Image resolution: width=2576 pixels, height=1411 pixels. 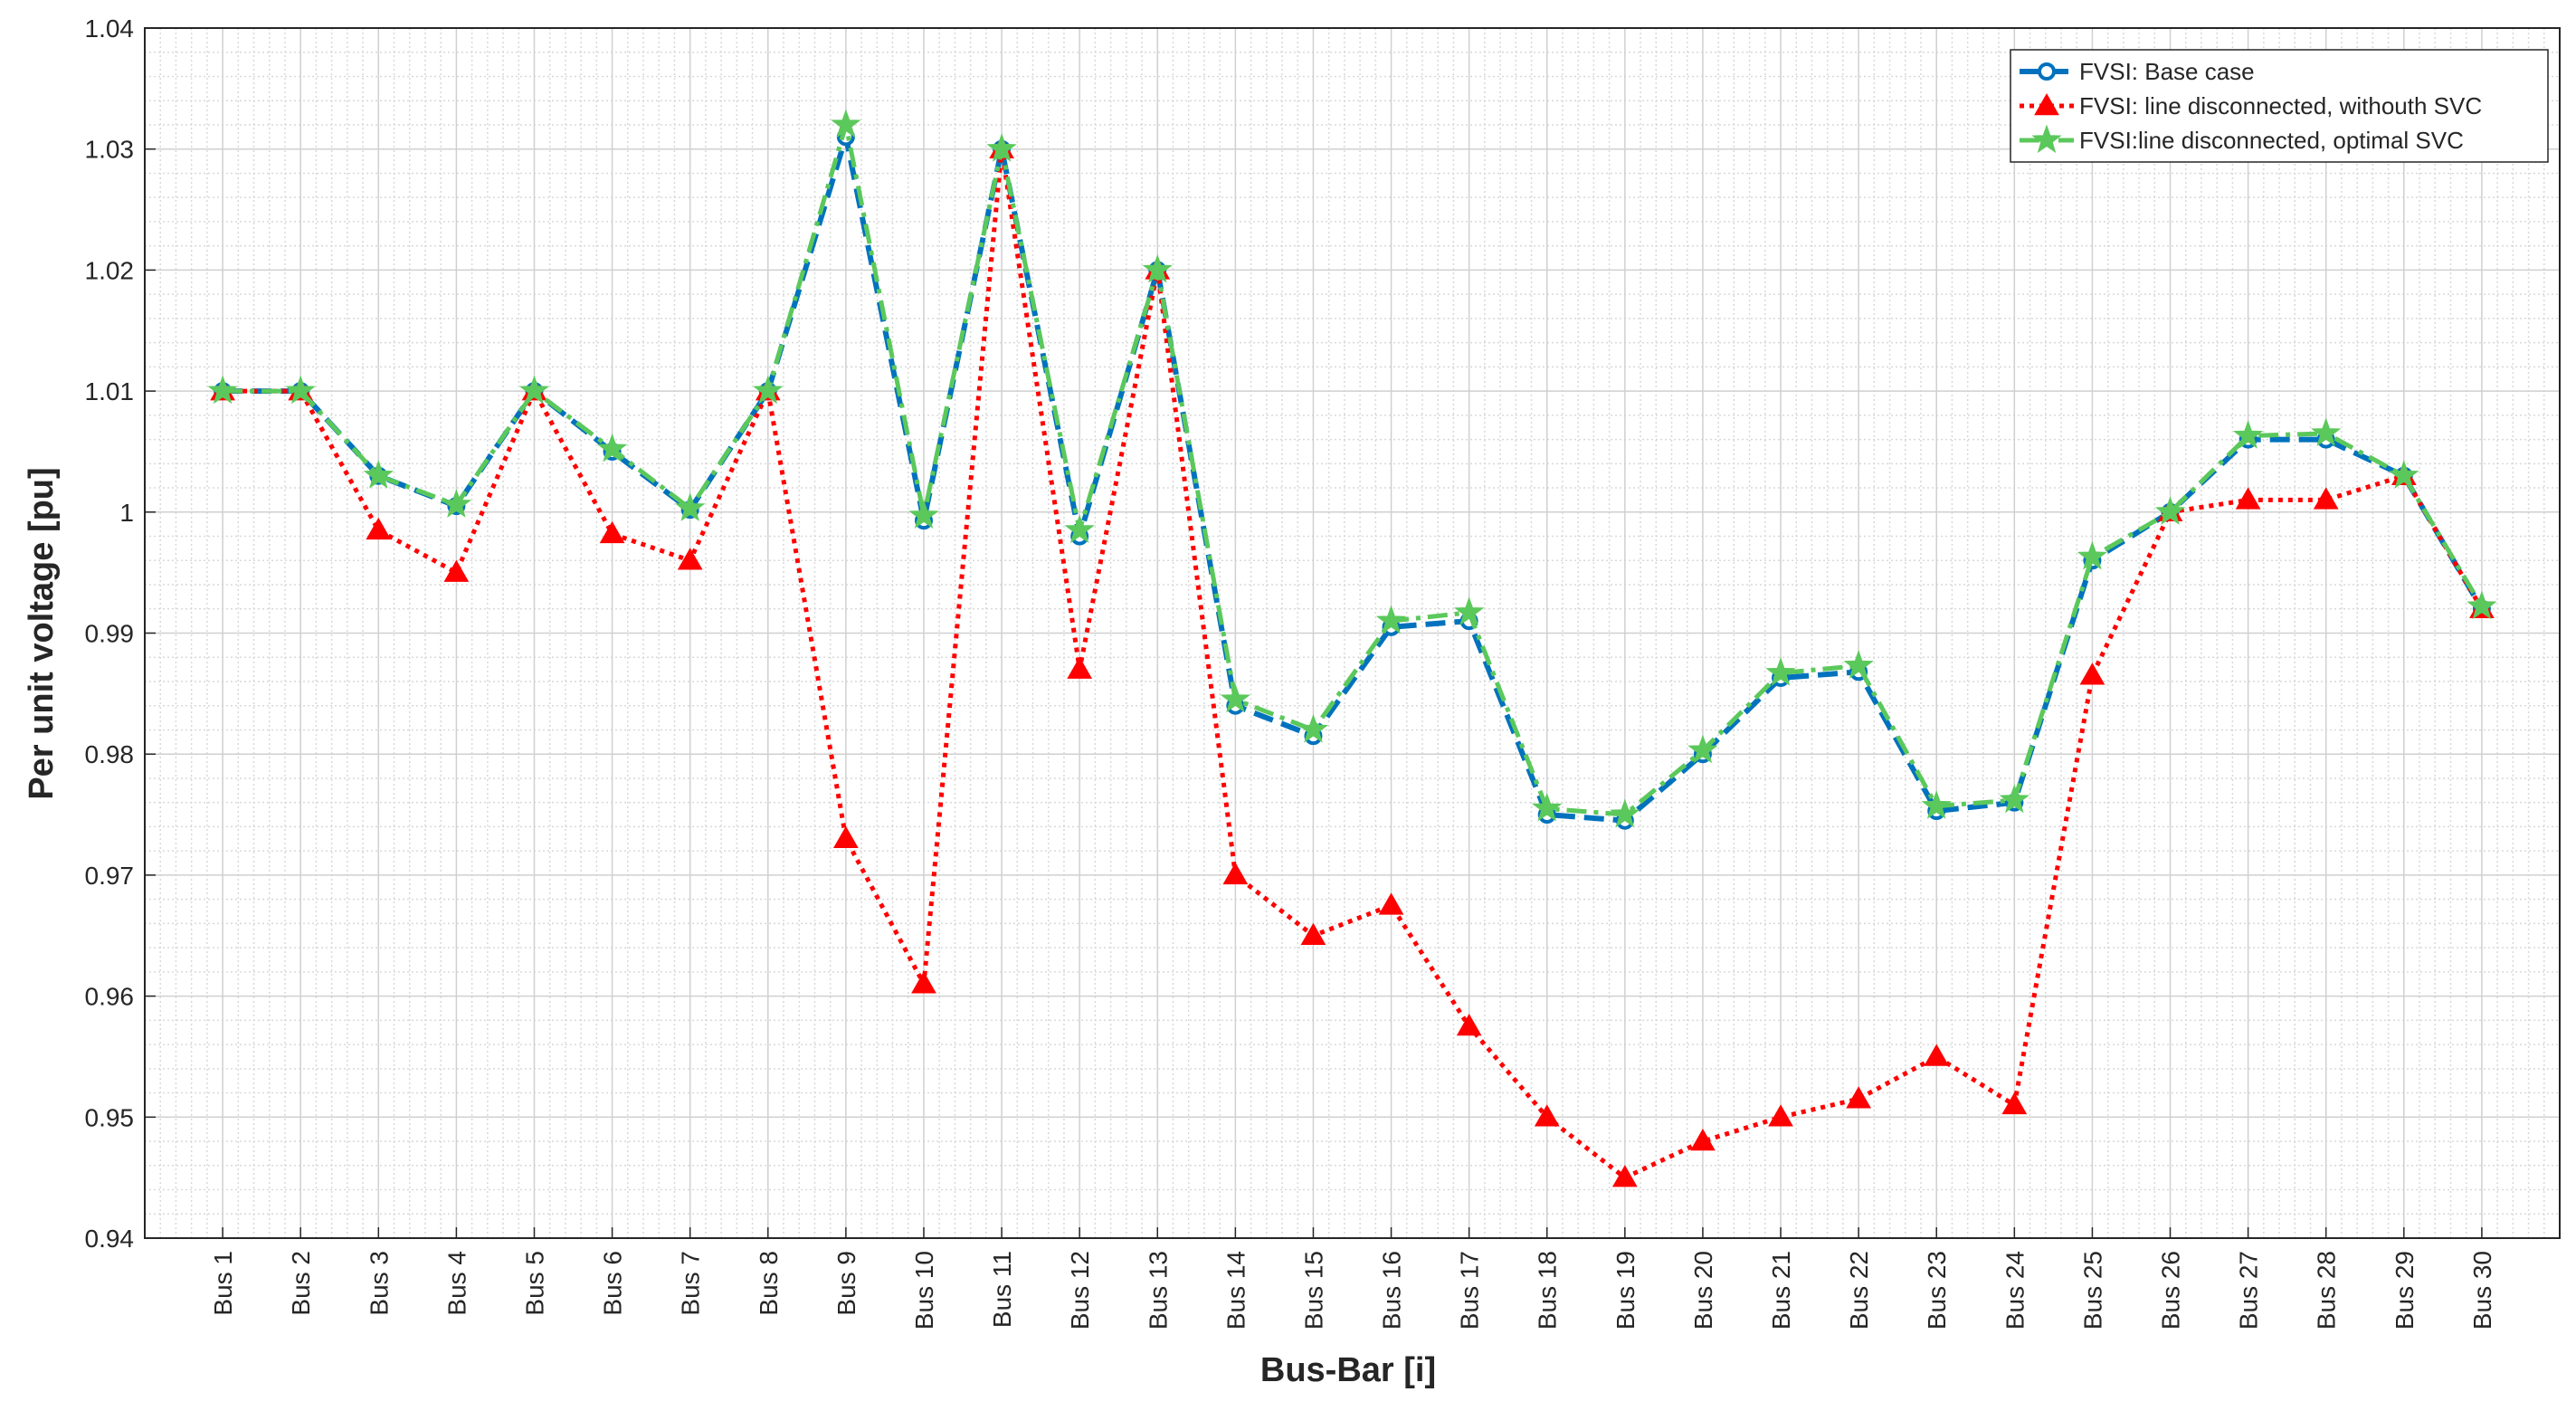 What do you see at coordinates (127, 513) in the screenshot?
I see `y-tick-label: 1` at bounding box center [127, 513].